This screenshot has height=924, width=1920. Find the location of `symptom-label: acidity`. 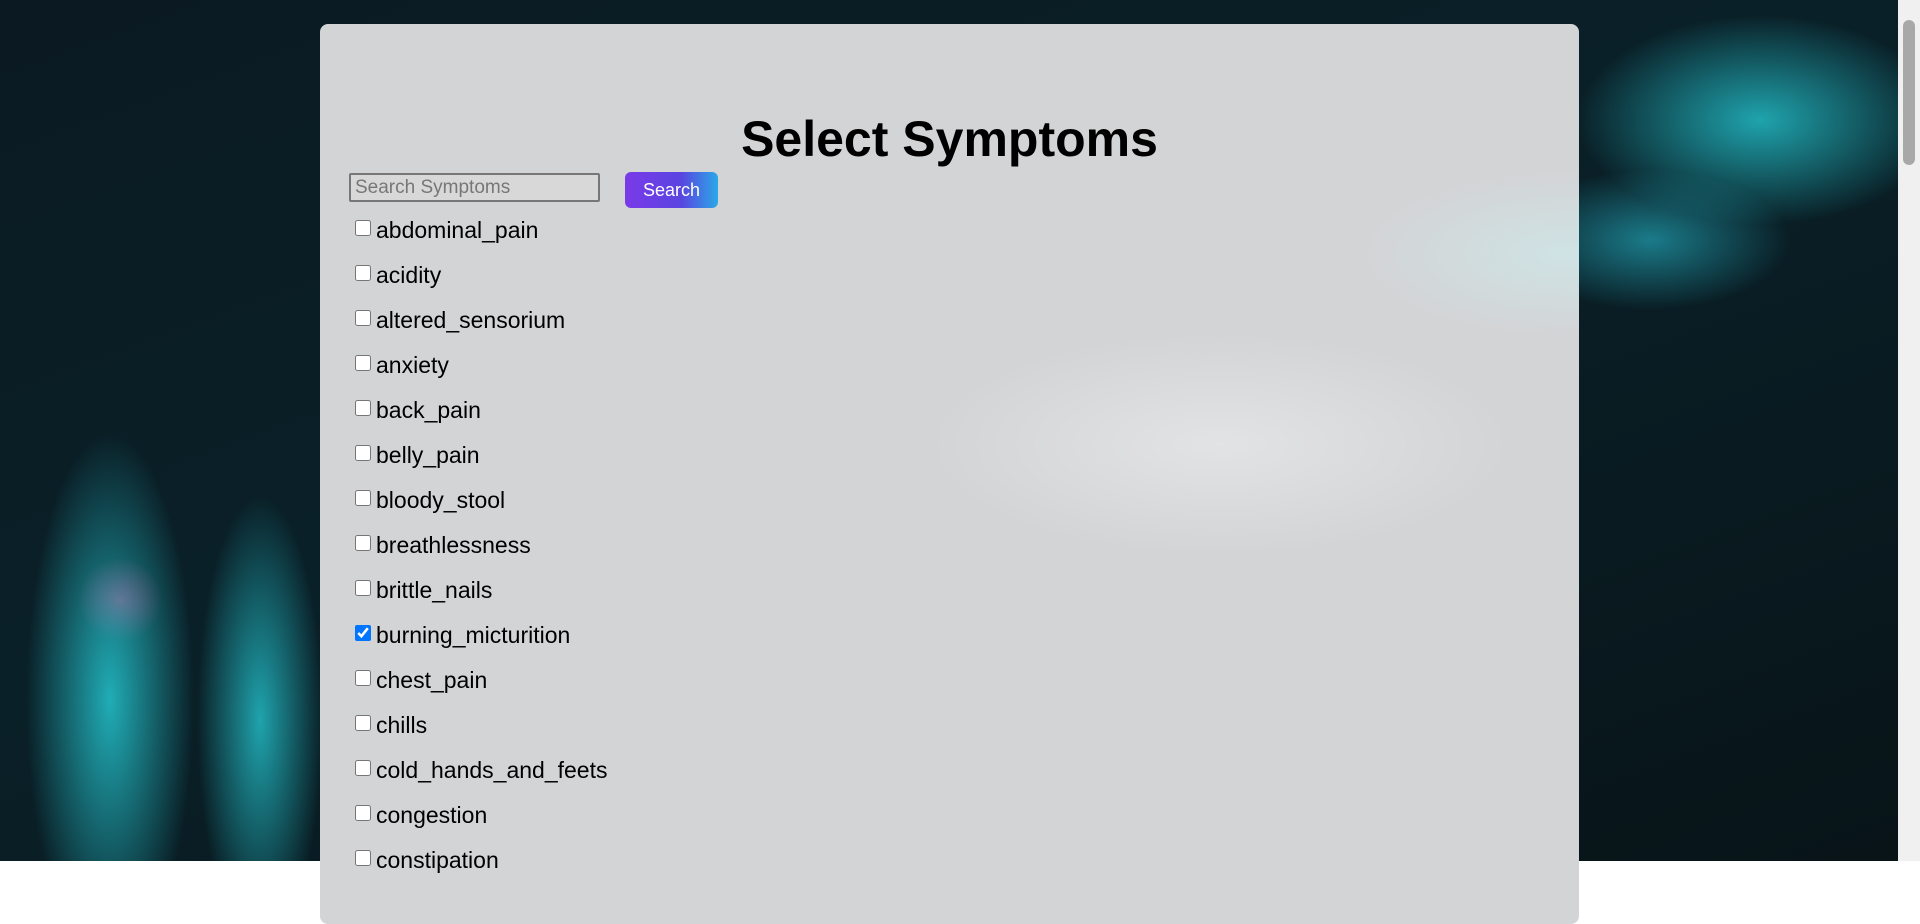

symptom-label: acidity is located at coordinates (409, 275).